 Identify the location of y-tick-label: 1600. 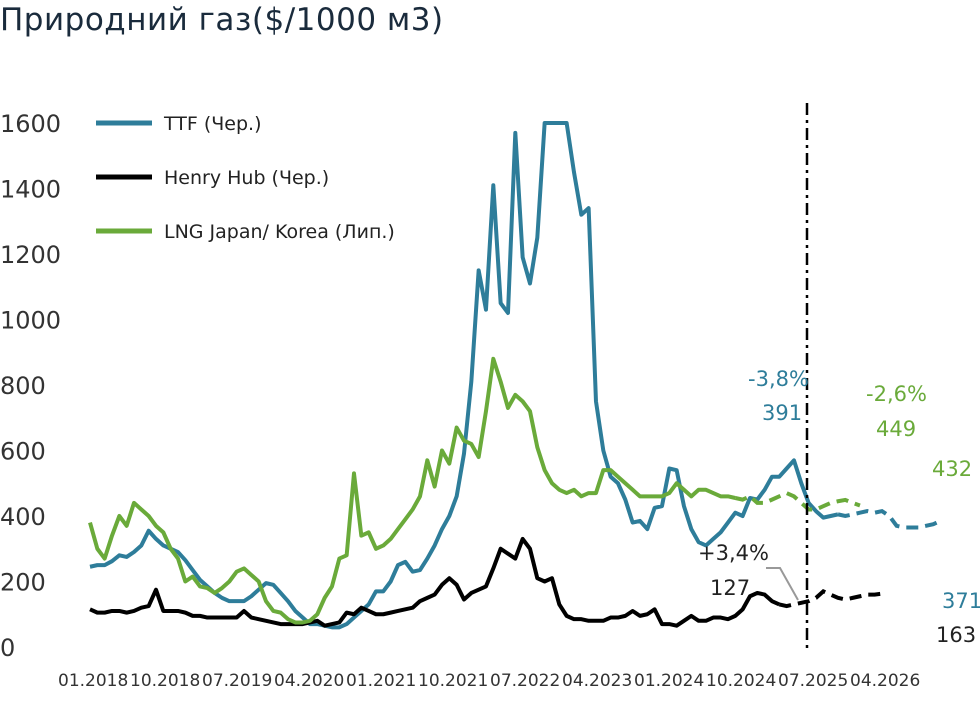
(30, 124).